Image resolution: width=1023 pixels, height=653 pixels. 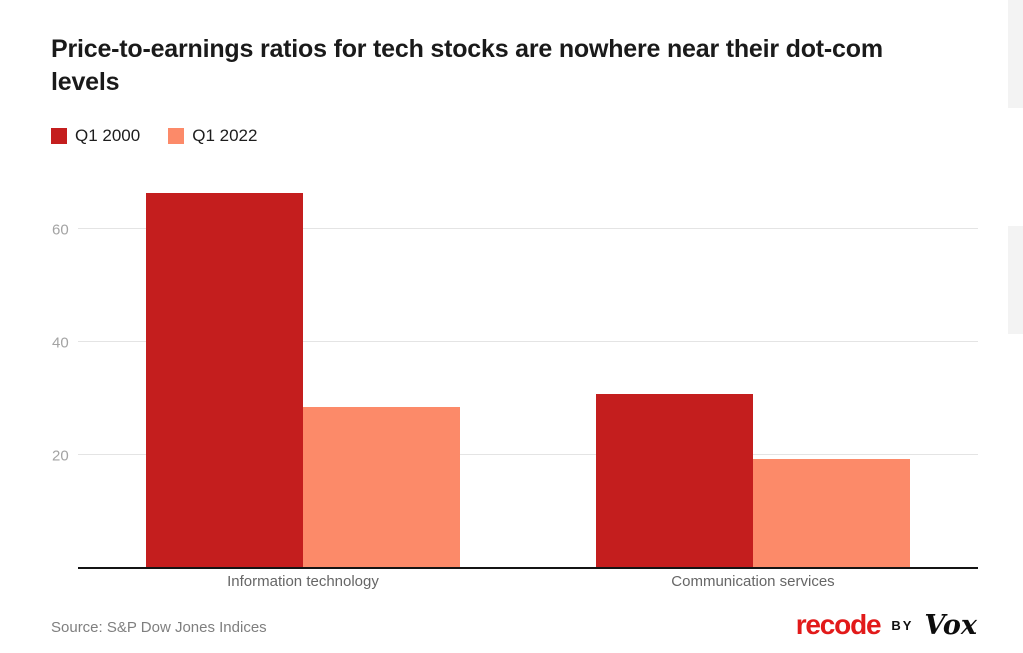 What do you see at coordinates (159, 627) in the screenshot?
I see `source-note: Source: S&P Dow Jones Indices` at bounding box center [159, 627].